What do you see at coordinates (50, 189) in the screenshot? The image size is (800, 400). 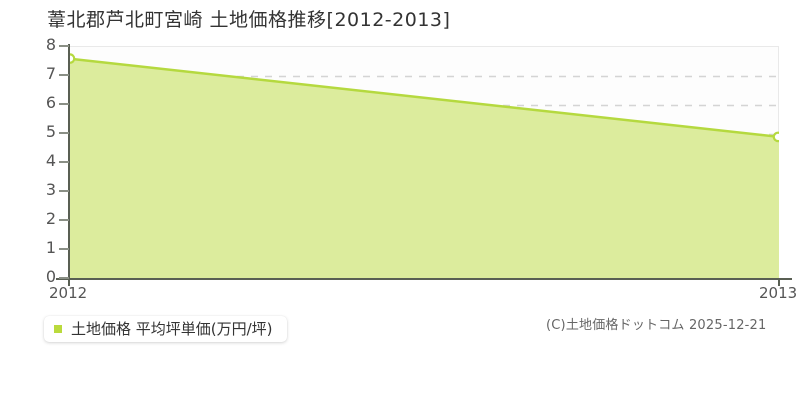 I see `y-axis-tick-label: 3` at bounding box center [50, 189].